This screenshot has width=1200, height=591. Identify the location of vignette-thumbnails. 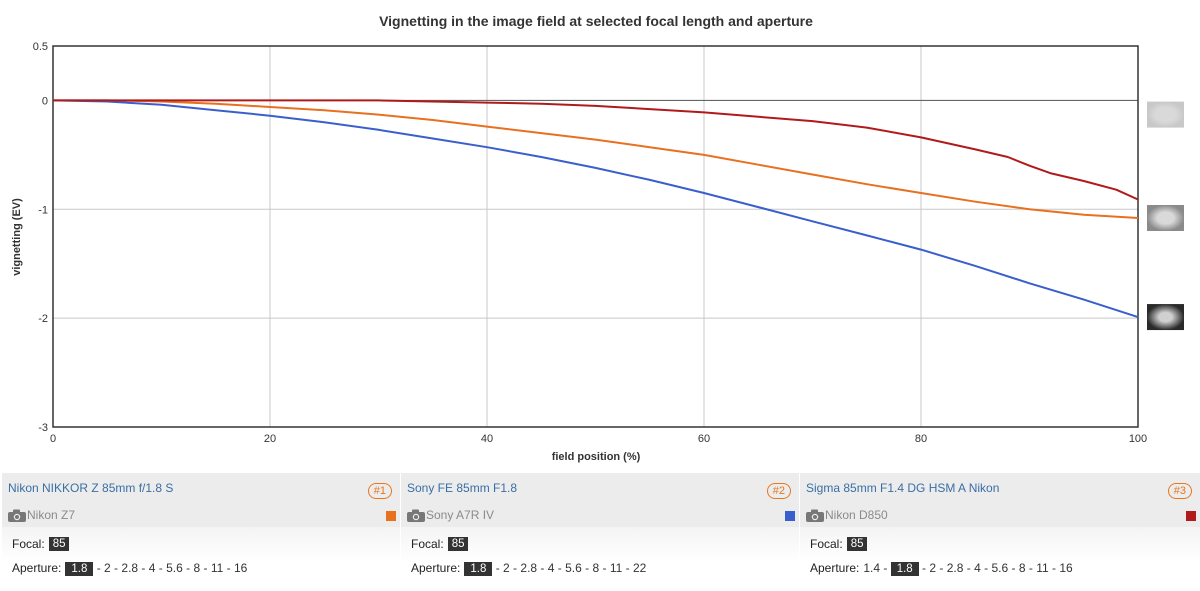
(1165, 216).